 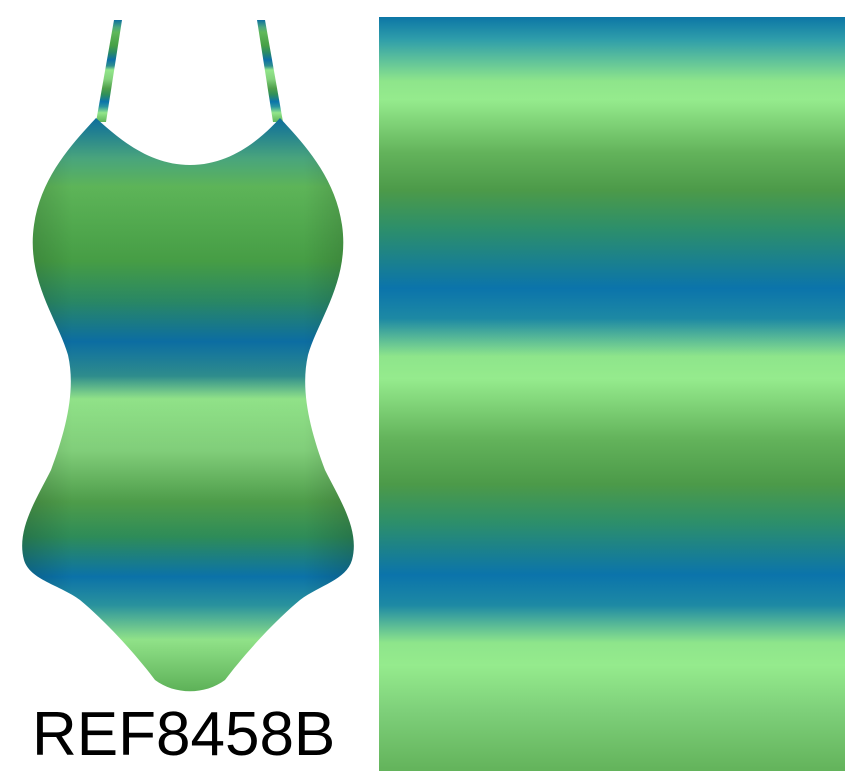 I want to click on reference-code: REF8458B, so click(x=184, y=734).